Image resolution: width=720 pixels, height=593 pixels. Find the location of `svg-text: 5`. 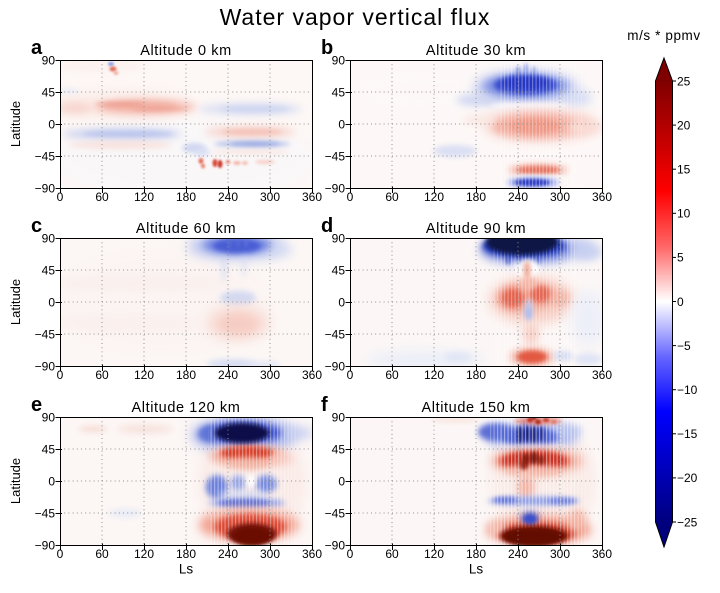

svg-text: 5 is located at coordinates (680, 258).